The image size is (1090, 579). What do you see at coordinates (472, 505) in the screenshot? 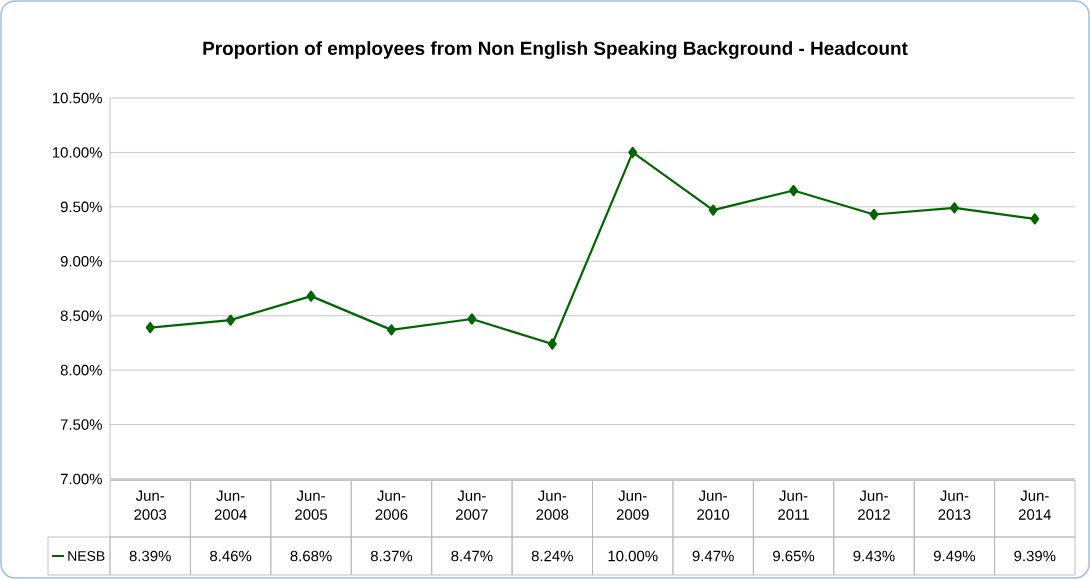
I see `x-tick-label: Jun-2007` at bounding box center [472, 505].